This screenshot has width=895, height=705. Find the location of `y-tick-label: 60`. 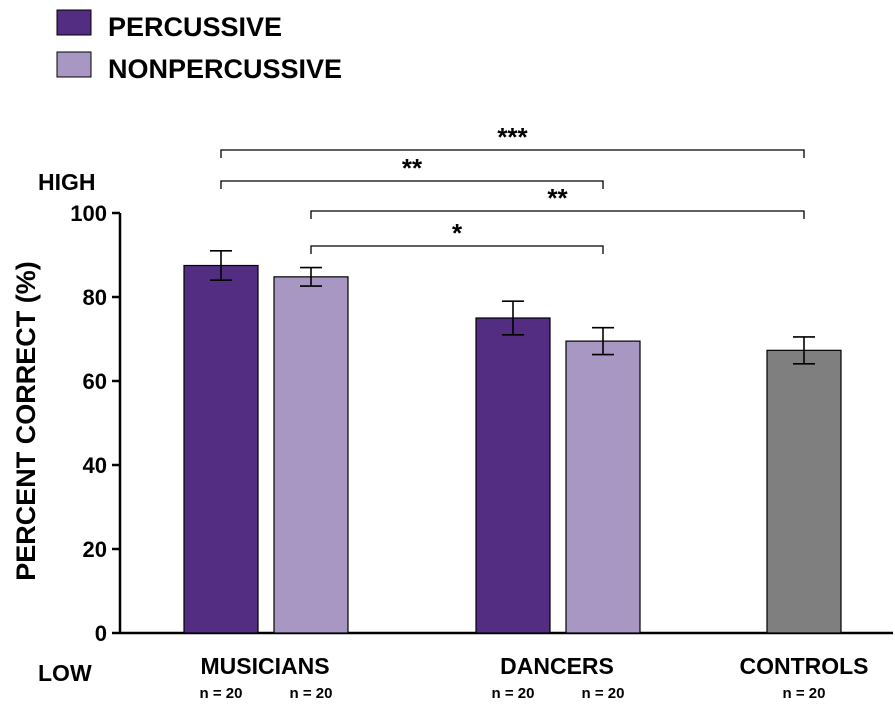

y-tick-label: 60 is located at coordinates (95, 381).